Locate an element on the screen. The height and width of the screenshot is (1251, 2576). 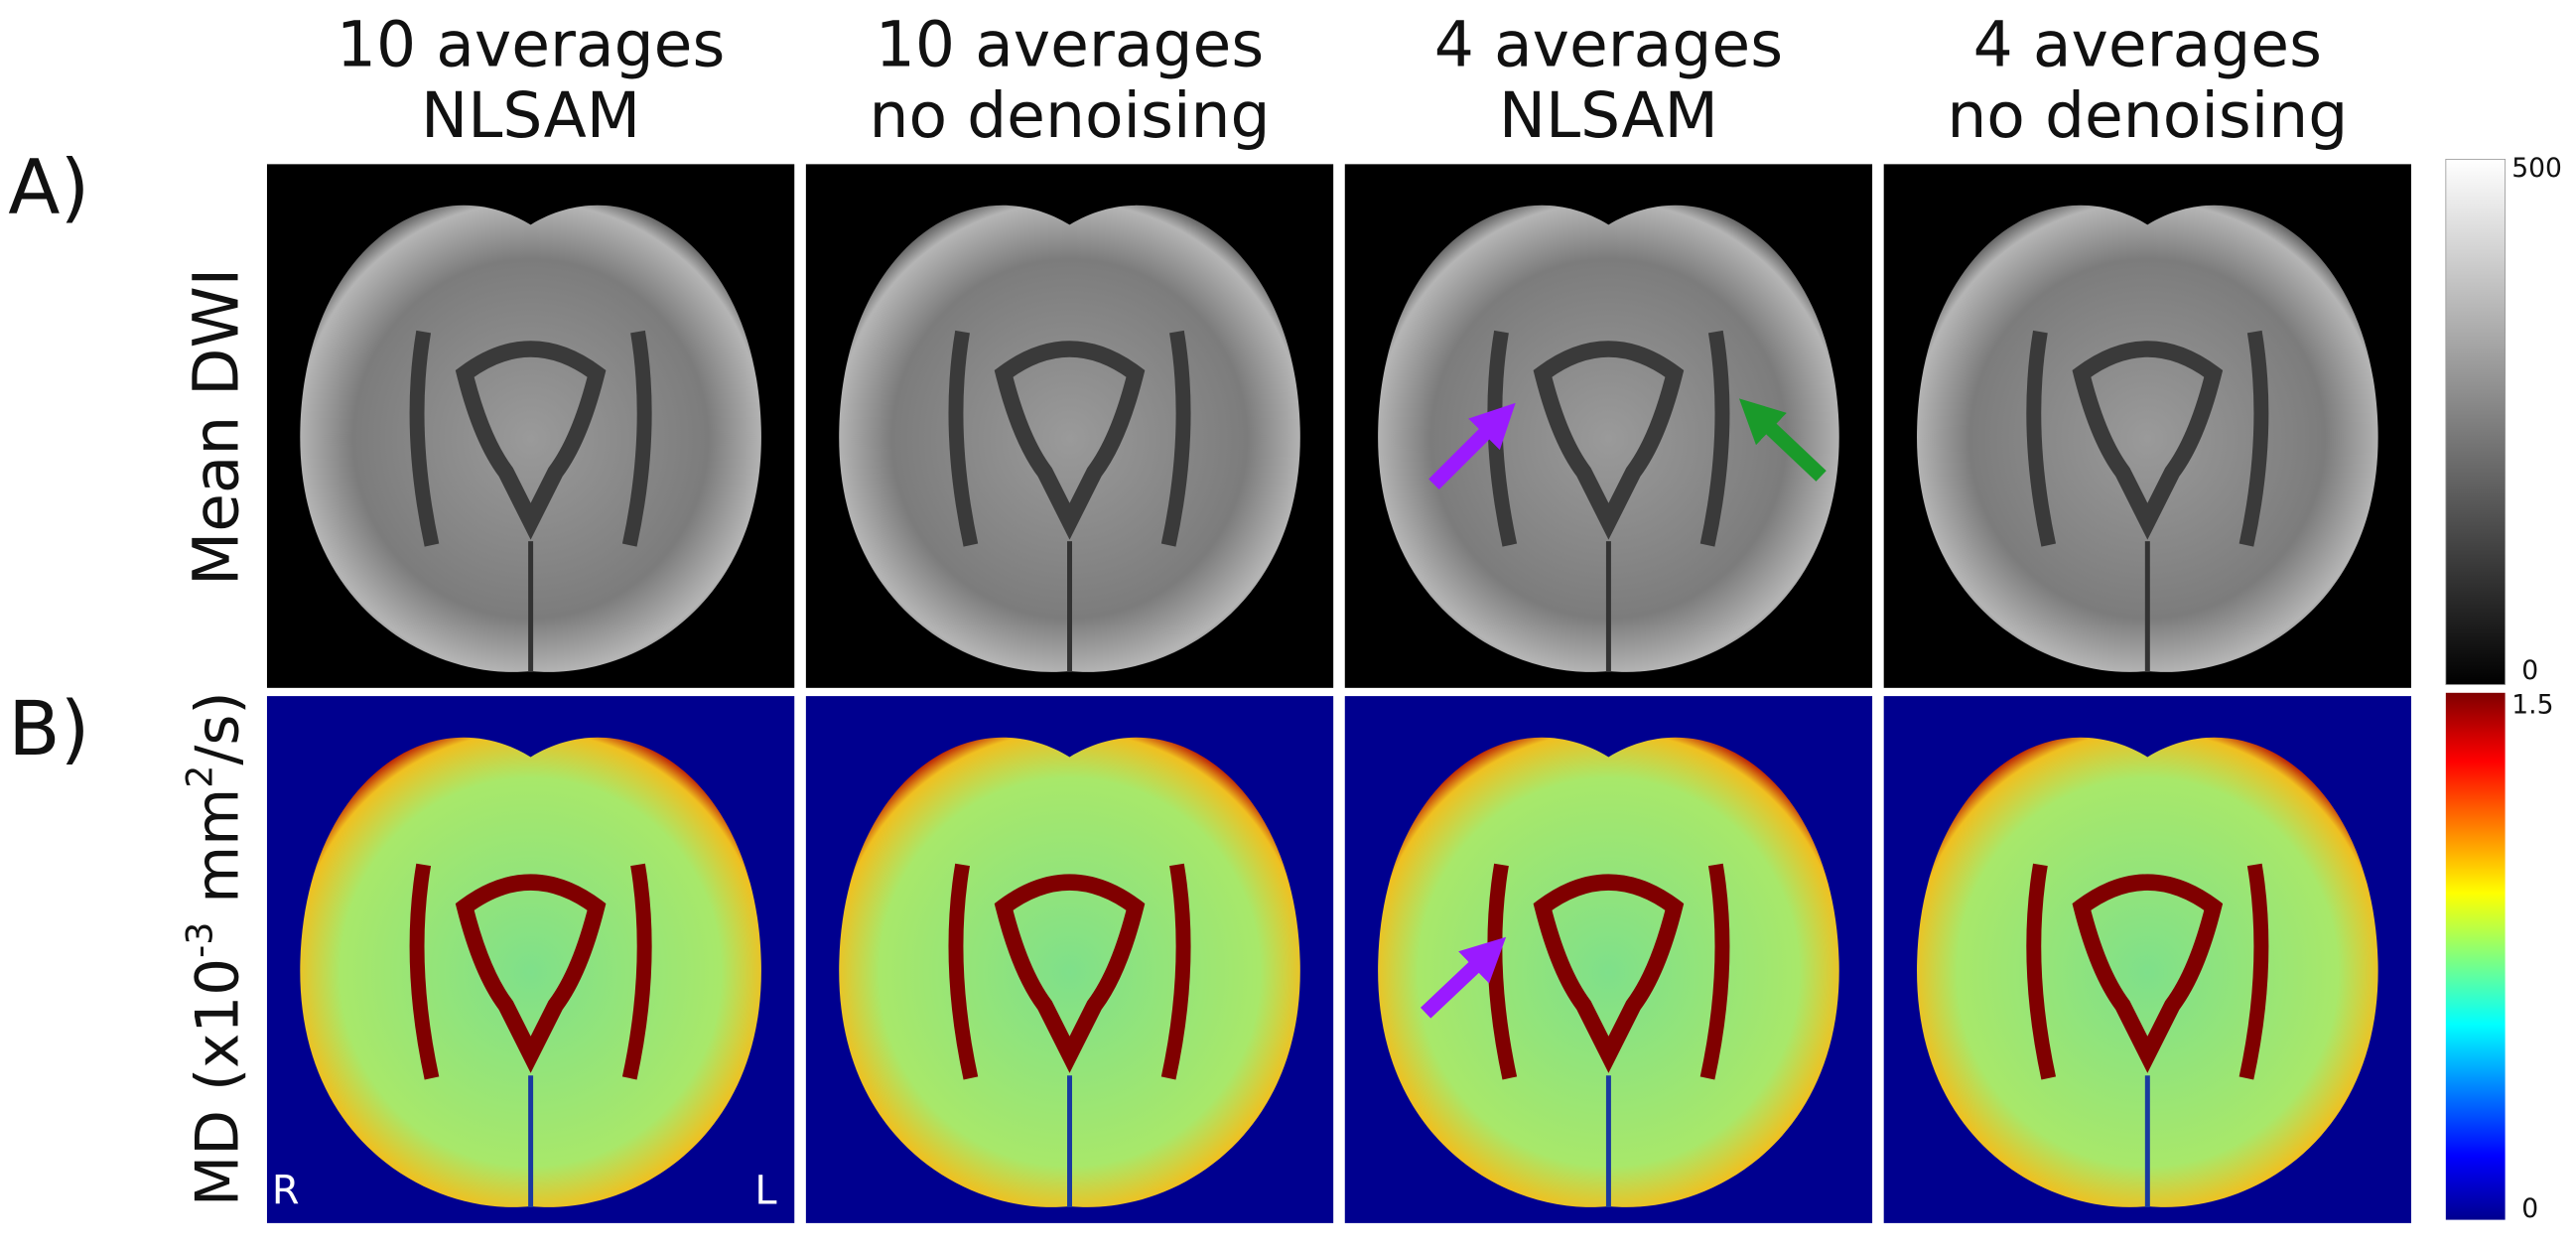
label-sup: 2 is located at coordinates (199, 776).